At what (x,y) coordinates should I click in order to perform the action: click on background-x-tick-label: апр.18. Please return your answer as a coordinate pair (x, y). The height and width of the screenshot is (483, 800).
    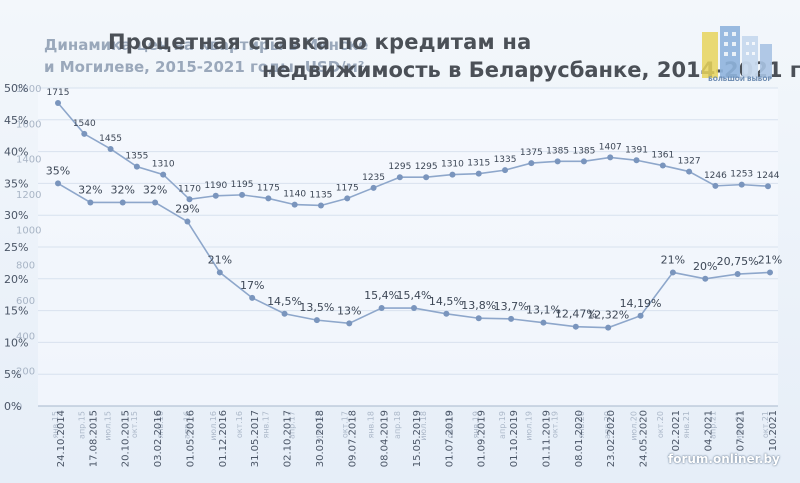
    Looking at the image, I should click on (397, 425).